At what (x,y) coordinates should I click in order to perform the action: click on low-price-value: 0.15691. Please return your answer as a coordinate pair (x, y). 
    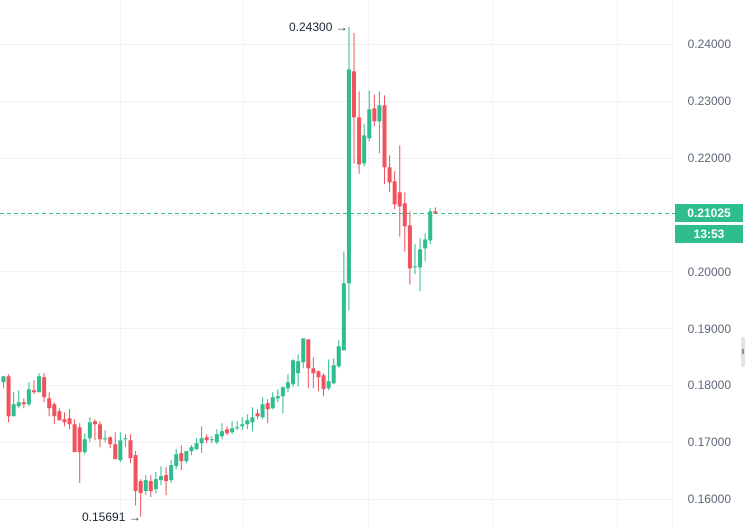
    Looking at the image, I should click on (104, 517).